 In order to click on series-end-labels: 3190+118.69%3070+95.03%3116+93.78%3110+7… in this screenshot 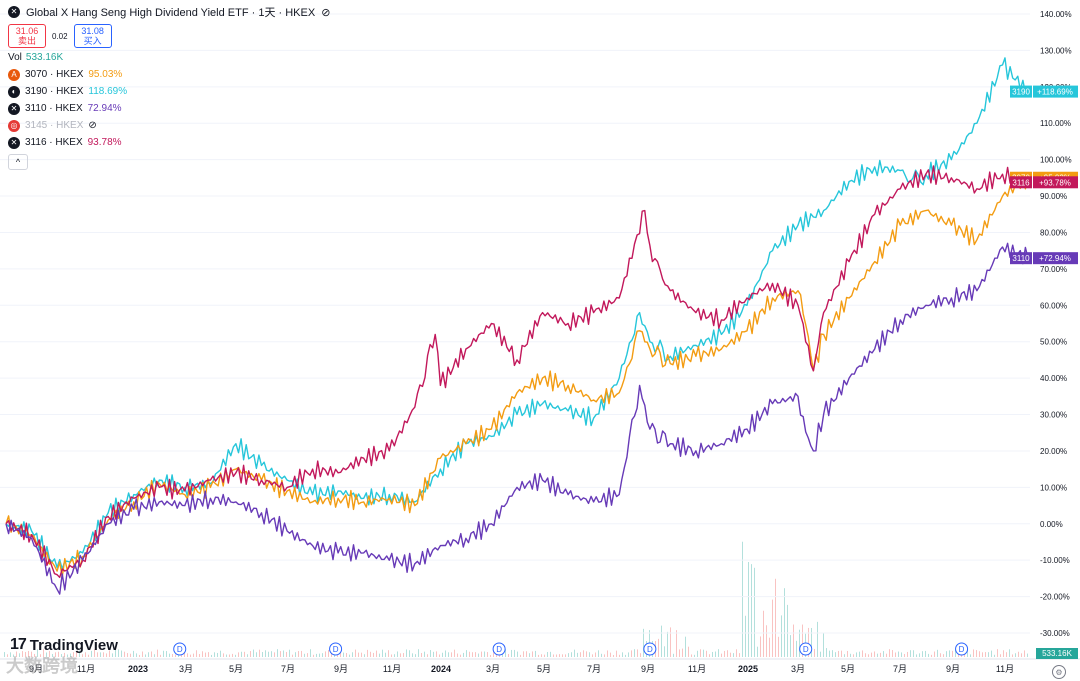, I will do `click(1044, 372)`.